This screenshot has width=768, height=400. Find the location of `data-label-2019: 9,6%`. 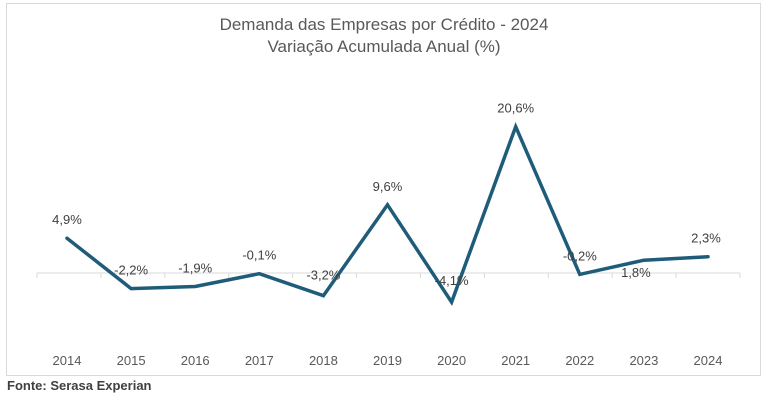

data-label-2019: 9,6% is located at coordinates (388, 186).